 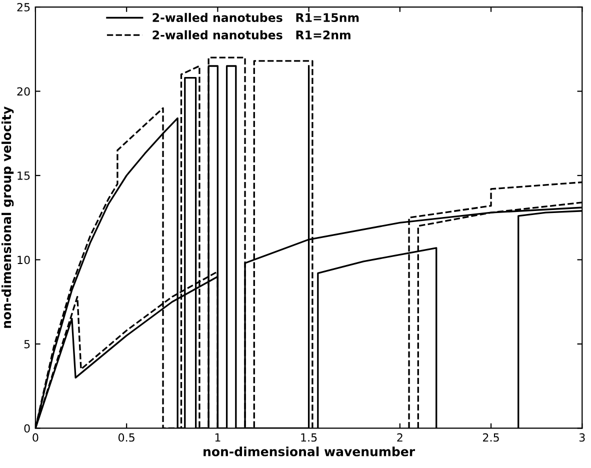 What do you see at coordinates (23, 91) in the screenshot?
I see `y-tick-label: 20` at bounding box center [23, 91].